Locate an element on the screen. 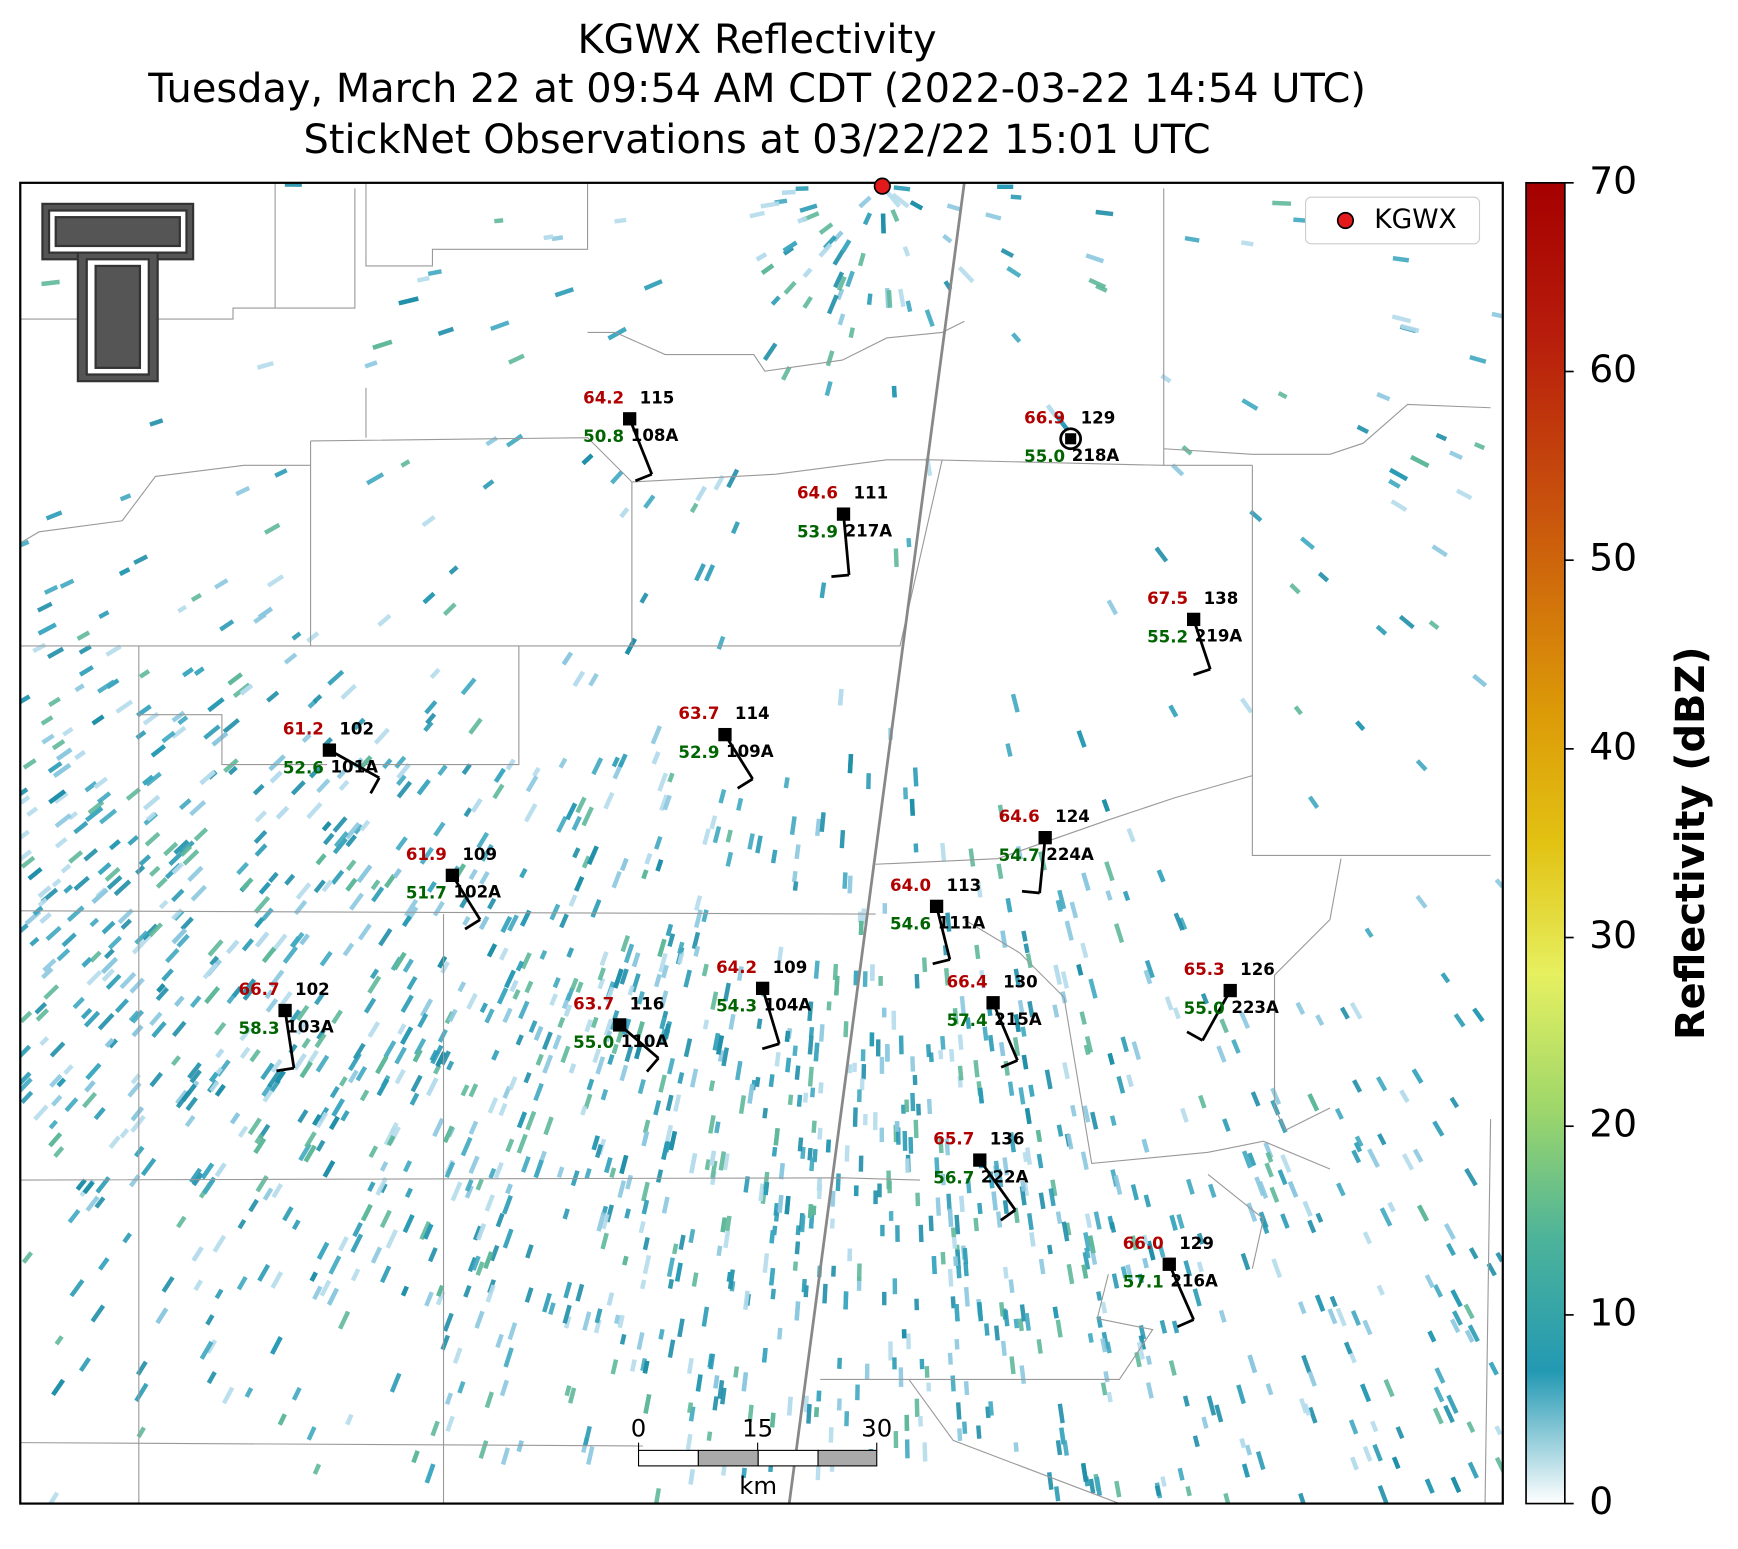  temperature: 63.7 is located at coordinates (593, 1003).